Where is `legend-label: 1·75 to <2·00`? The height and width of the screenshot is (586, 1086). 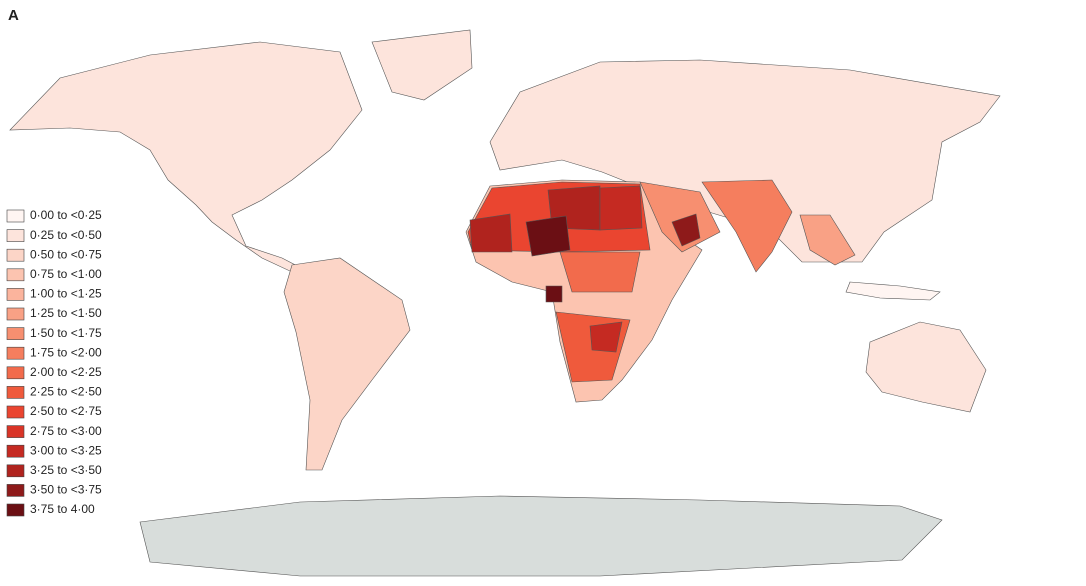
legend-label: 1·75 to <2·00 is located at coordinates (66, 352).